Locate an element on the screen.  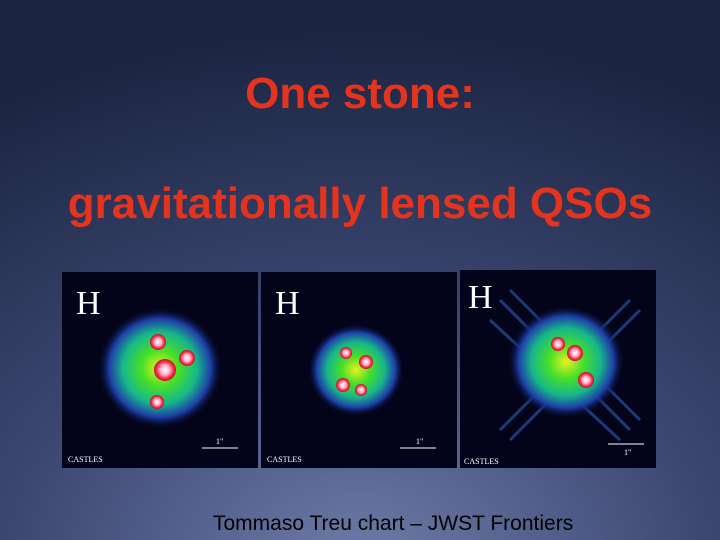
title-line: One stone: is located at coordinates (360, 93).